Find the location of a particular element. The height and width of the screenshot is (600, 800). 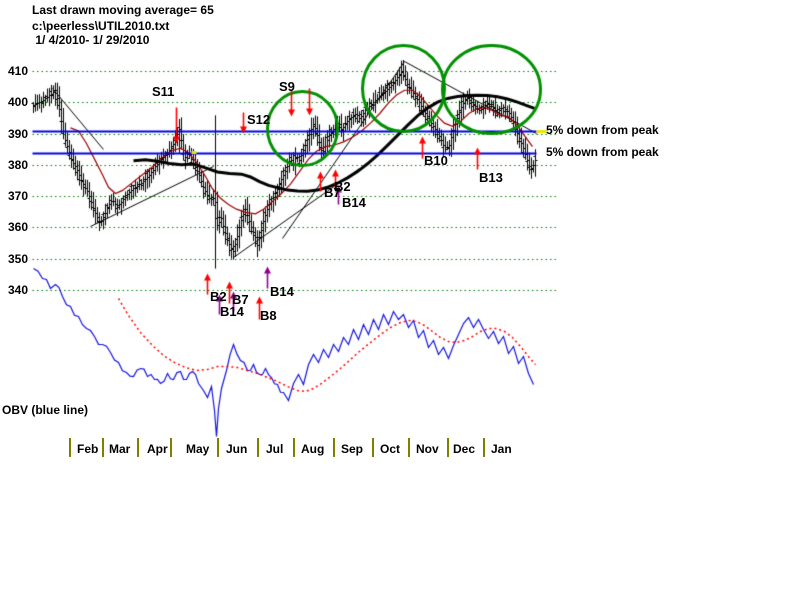

signal-label-b2-price: B2 is located at coordinates (342, 186).